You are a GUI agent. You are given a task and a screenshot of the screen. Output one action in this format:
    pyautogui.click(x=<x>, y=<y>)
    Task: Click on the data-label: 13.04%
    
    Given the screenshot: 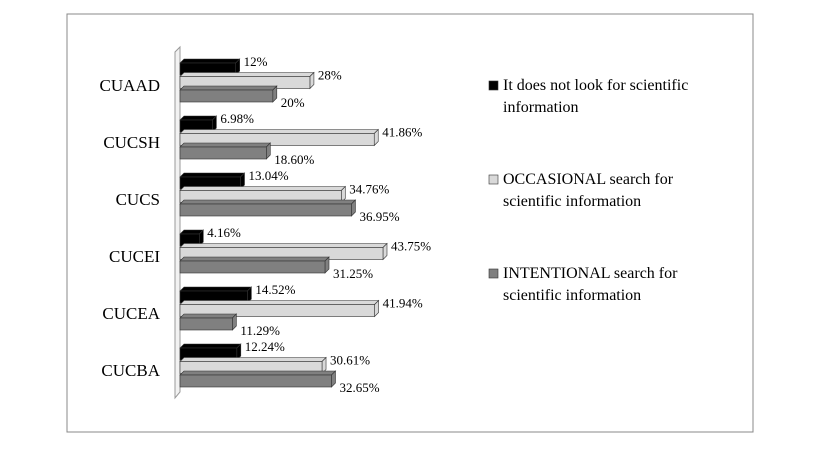 What is the action you would take?
    pyautogui.click(x=269, y=175)
    